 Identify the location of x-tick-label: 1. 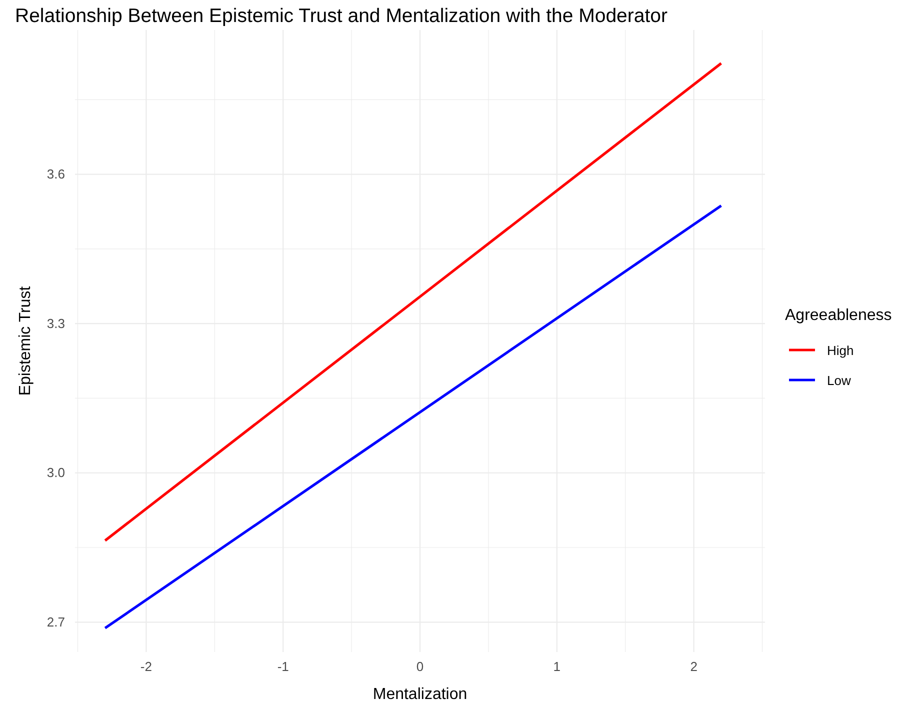
(557, 666).